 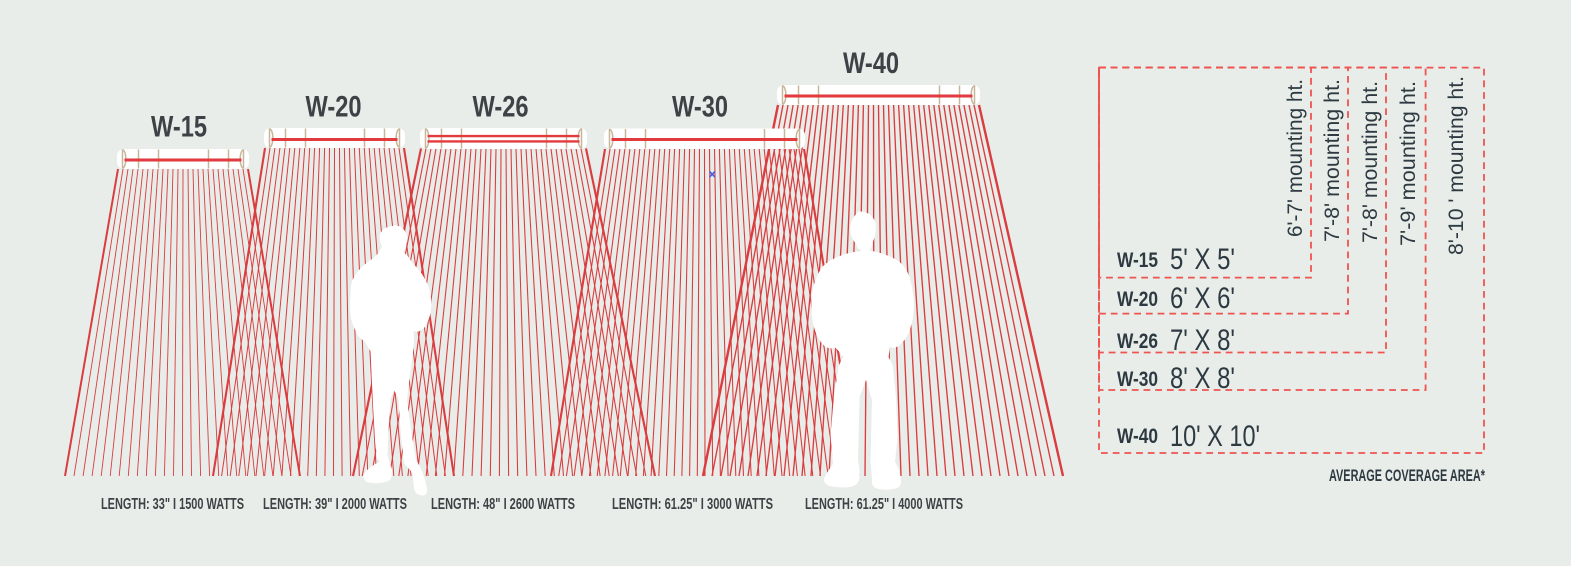 What do you see at coordinates (172, 504) in the screenshot?
I see `svg-text: LENGTH: 33" I 1500 WATTS` at bounding box center [172, 504].